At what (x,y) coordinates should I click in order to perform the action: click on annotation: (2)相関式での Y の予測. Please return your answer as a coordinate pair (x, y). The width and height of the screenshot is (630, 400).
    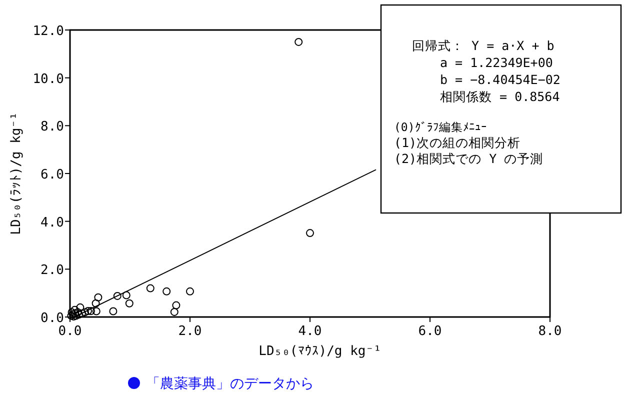
    Looking at the image, I should click on (469, 158).